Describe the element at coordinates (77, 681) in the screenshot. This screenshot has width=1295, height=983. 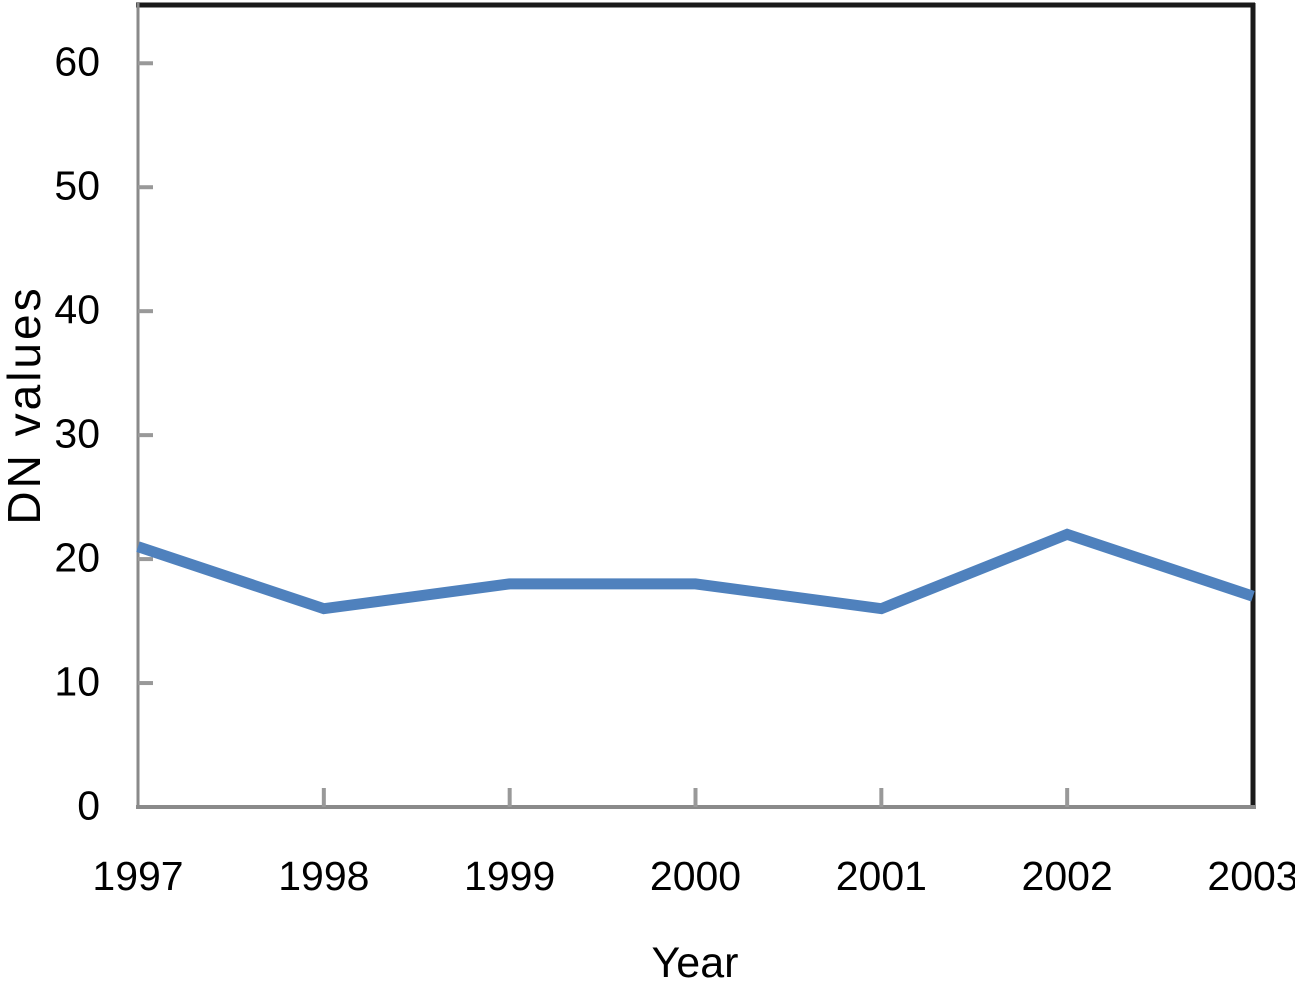
I see `y-tick-label: 10` at that location.